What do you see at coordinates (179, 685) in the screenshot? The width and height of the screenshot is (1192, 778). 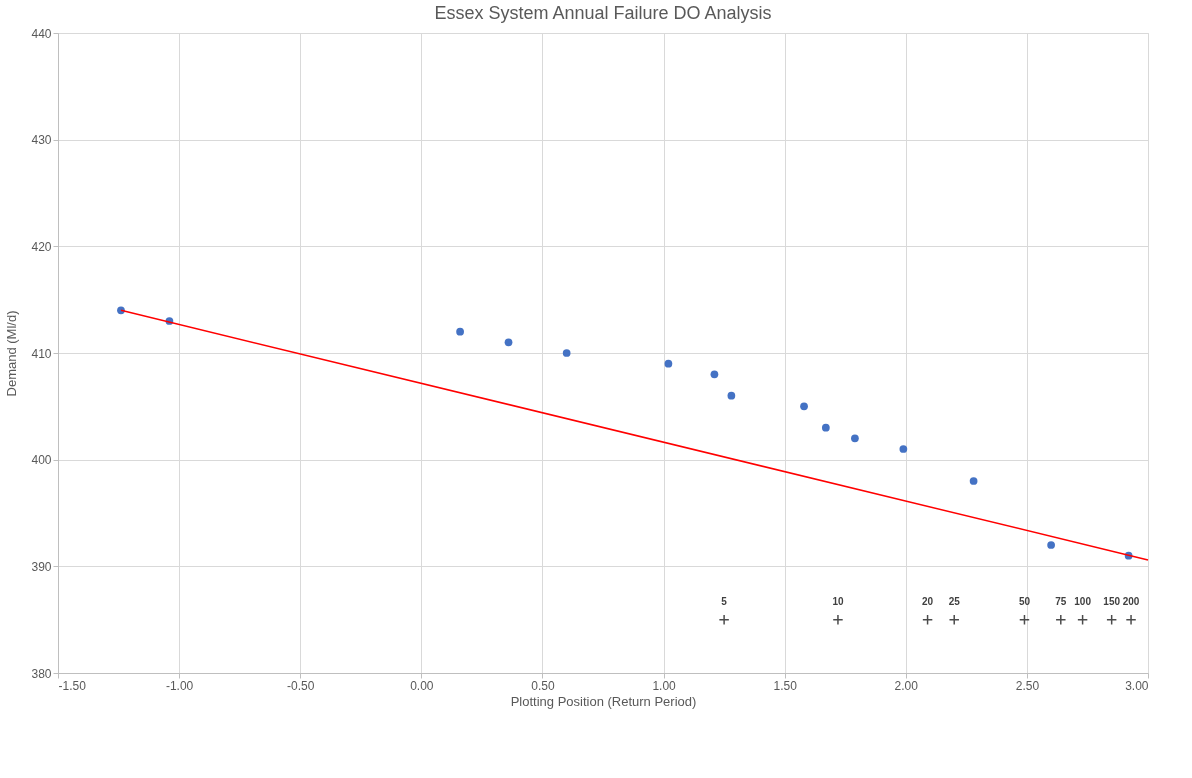 I see `x-tick-label: -1.00` at bounding box center [179, 685].